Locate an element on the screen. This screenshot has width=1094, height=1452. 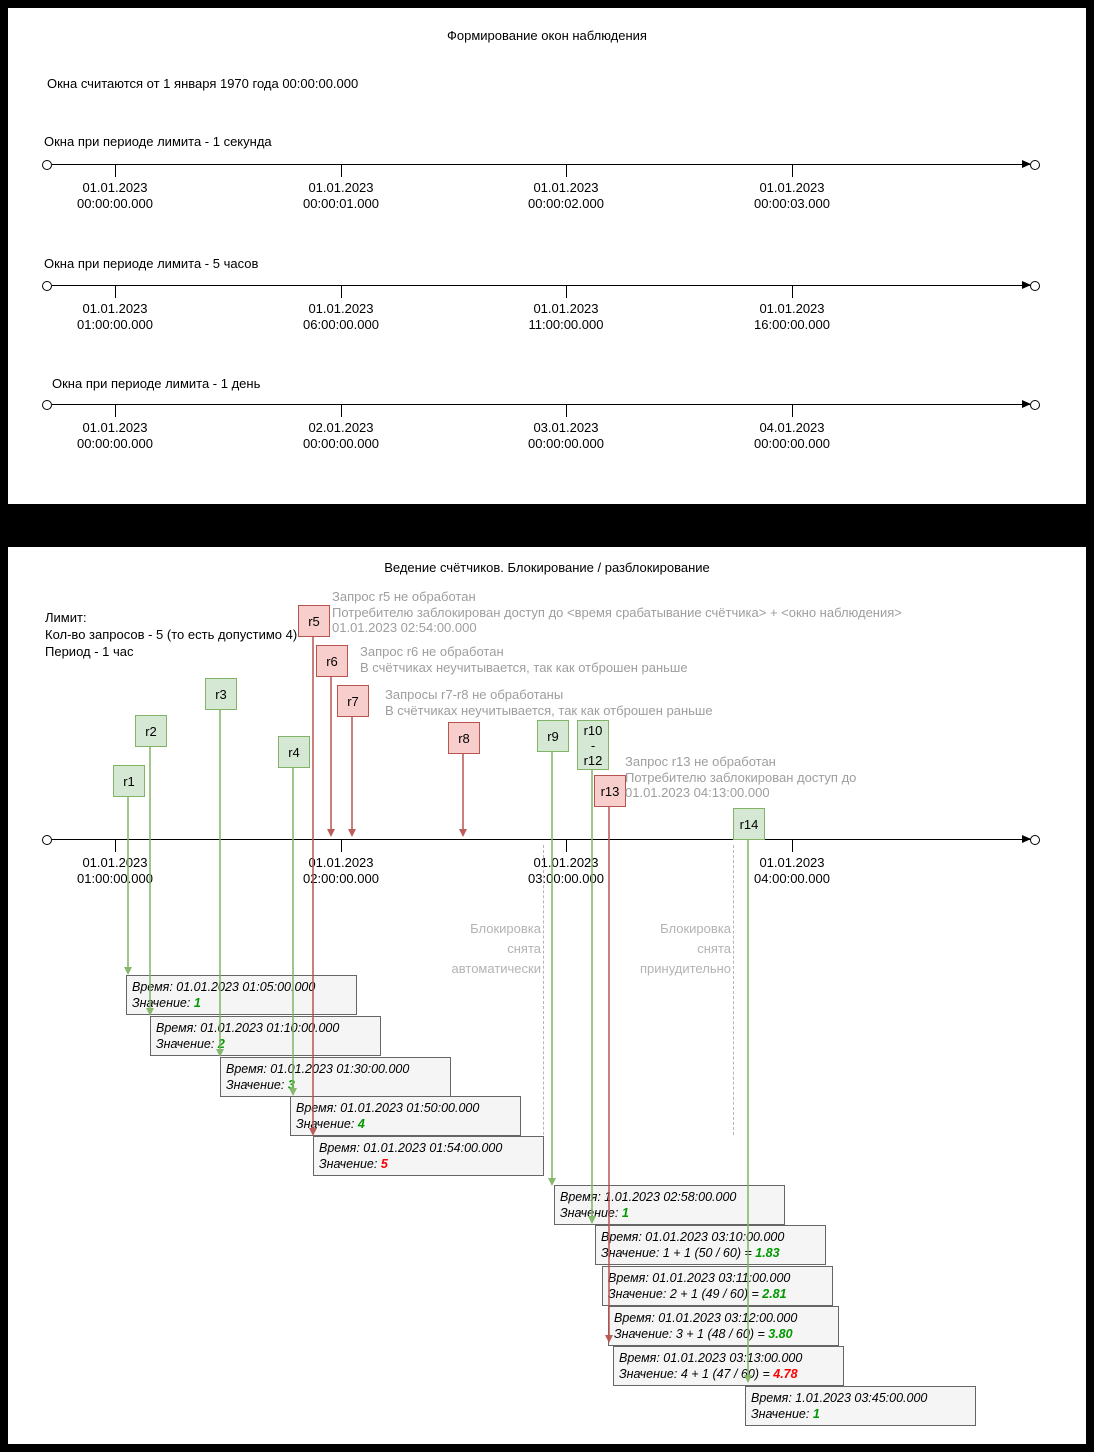
unblock-forced-dashed-line is located at coordinates (733, 990).